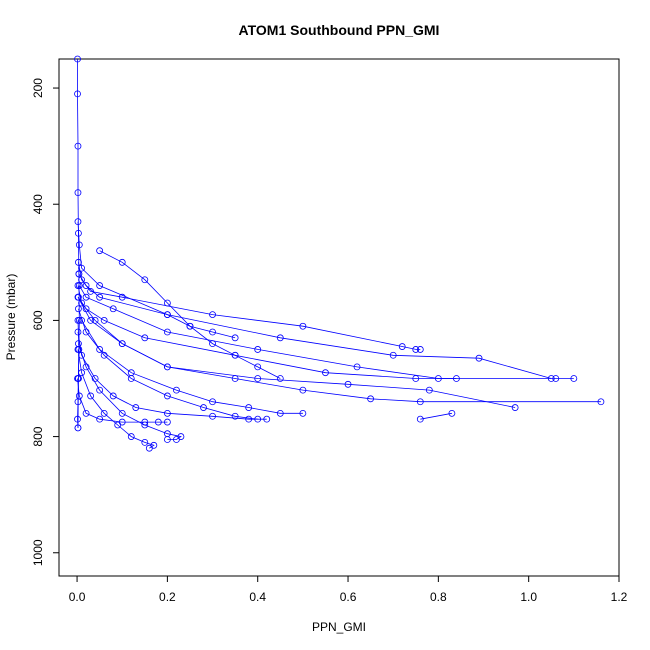 This screenshot has width=650, height=650. I want to click on y-tick-label: 1000, so click(38, 552).